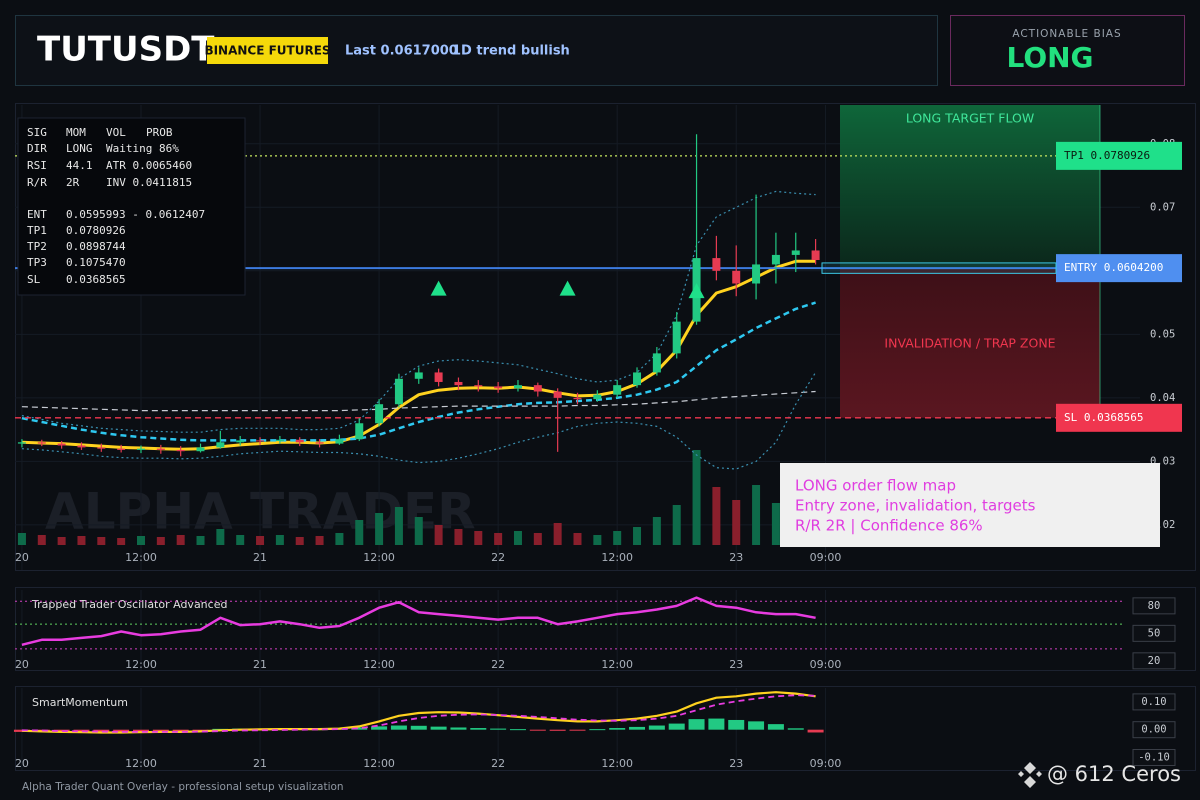 Image resolution: width=1200 pixels, height=800 pixels. Describe the element at coordinates (1114, 774) in the screenshot. I see `credit: @ 612 Ceros` at that location.